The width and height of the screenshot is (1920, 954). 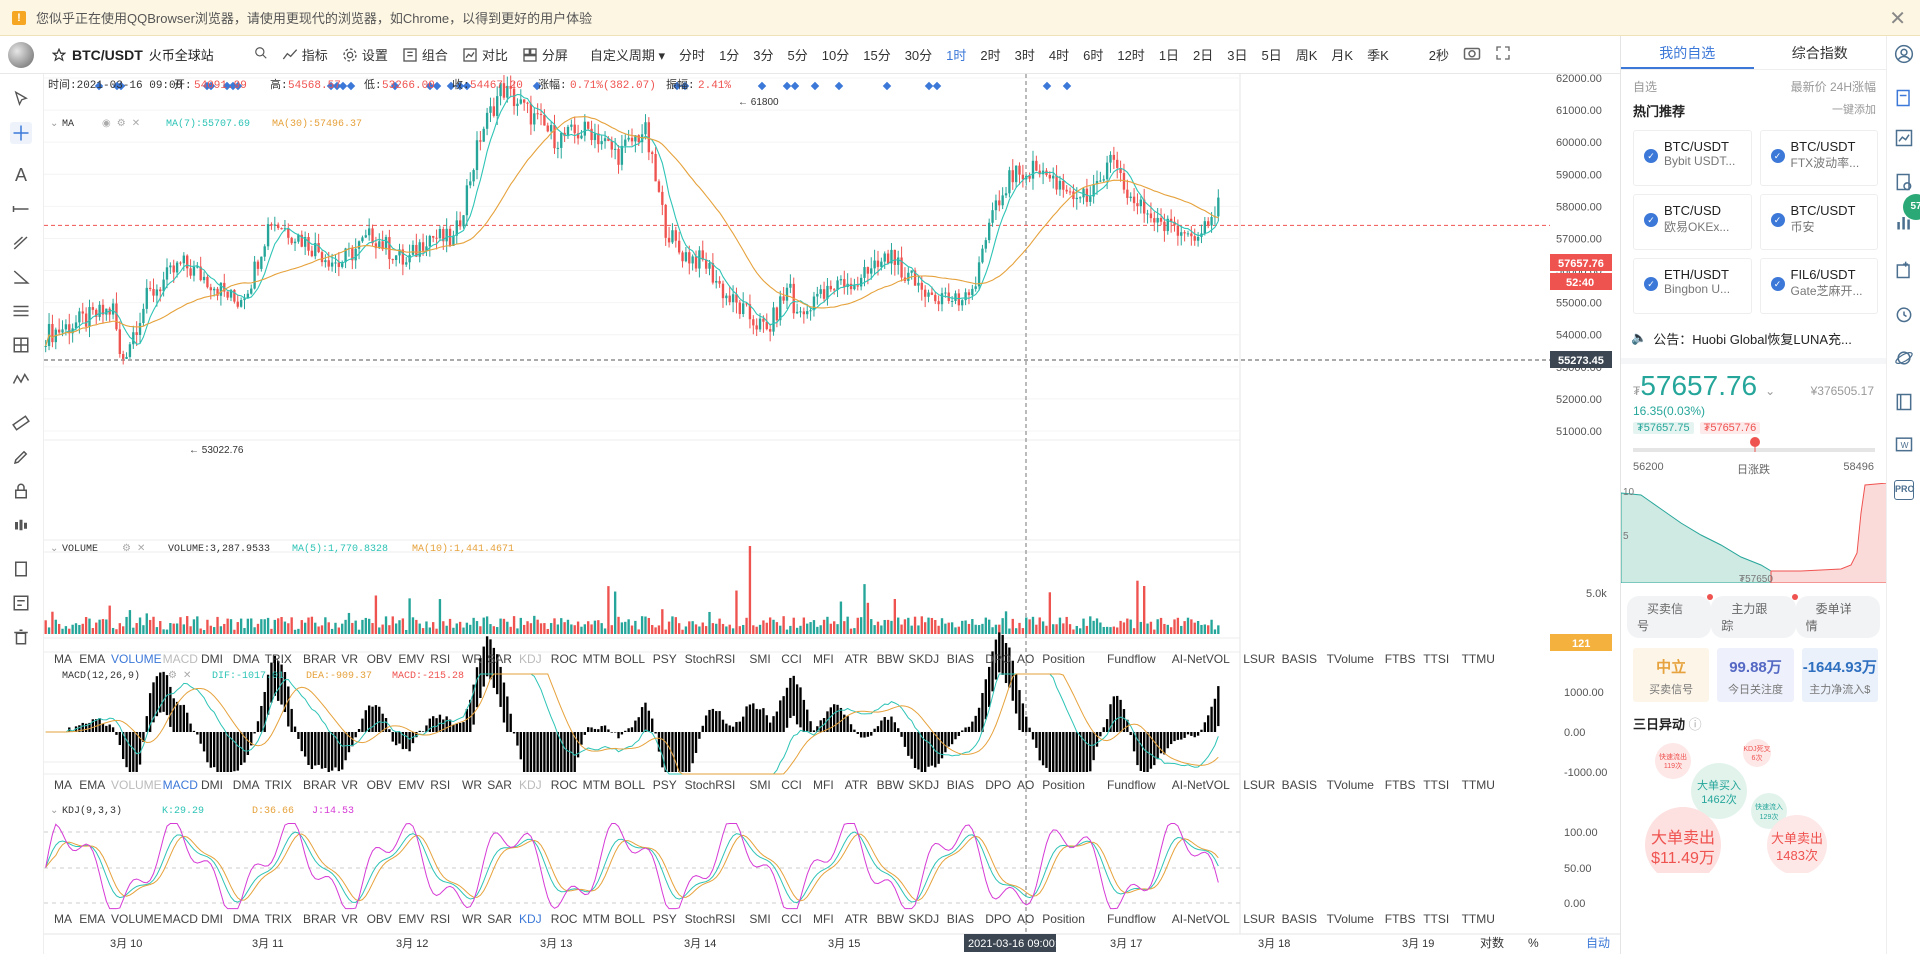 What do you see at coordinates (181, 919) in the screenshot?
I see `indicator-tab-MACD: MACD` at bounding box center [181, 919].